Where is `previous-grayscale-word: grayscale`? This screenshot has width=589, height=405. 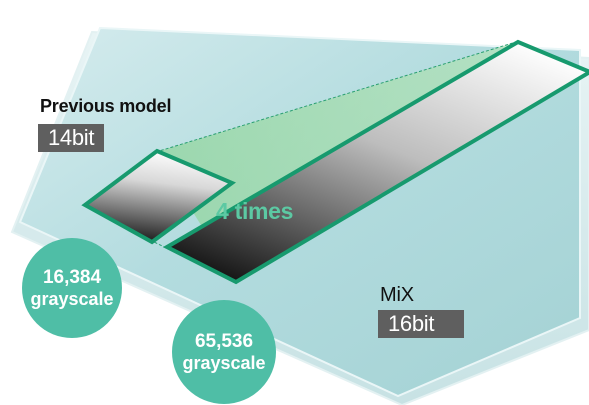
previous-grayscale-word: grayscale is located at coordinates (72, 298).